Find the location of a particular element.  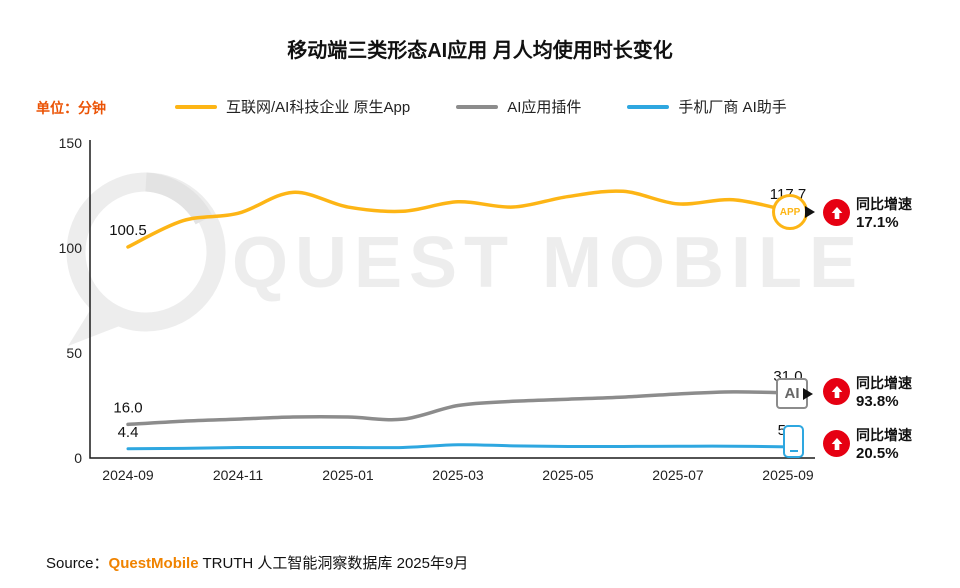

legend-swatch-gray-line-icon is located at coordinates (477, 106).